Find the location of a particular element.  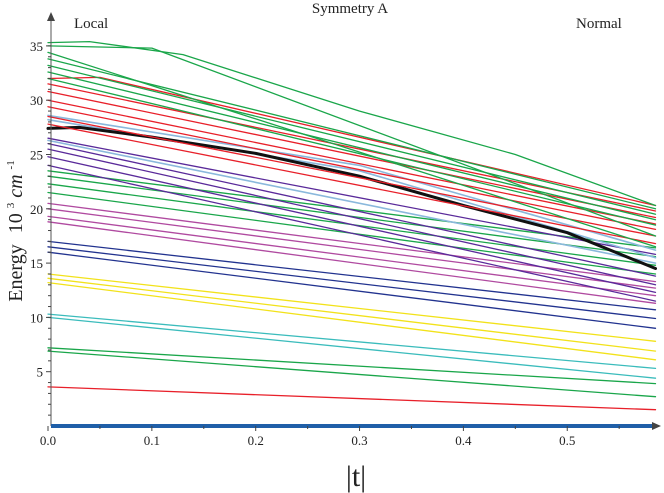

x-tick-label-3: 0.2 is located at coordinates (256, 440).